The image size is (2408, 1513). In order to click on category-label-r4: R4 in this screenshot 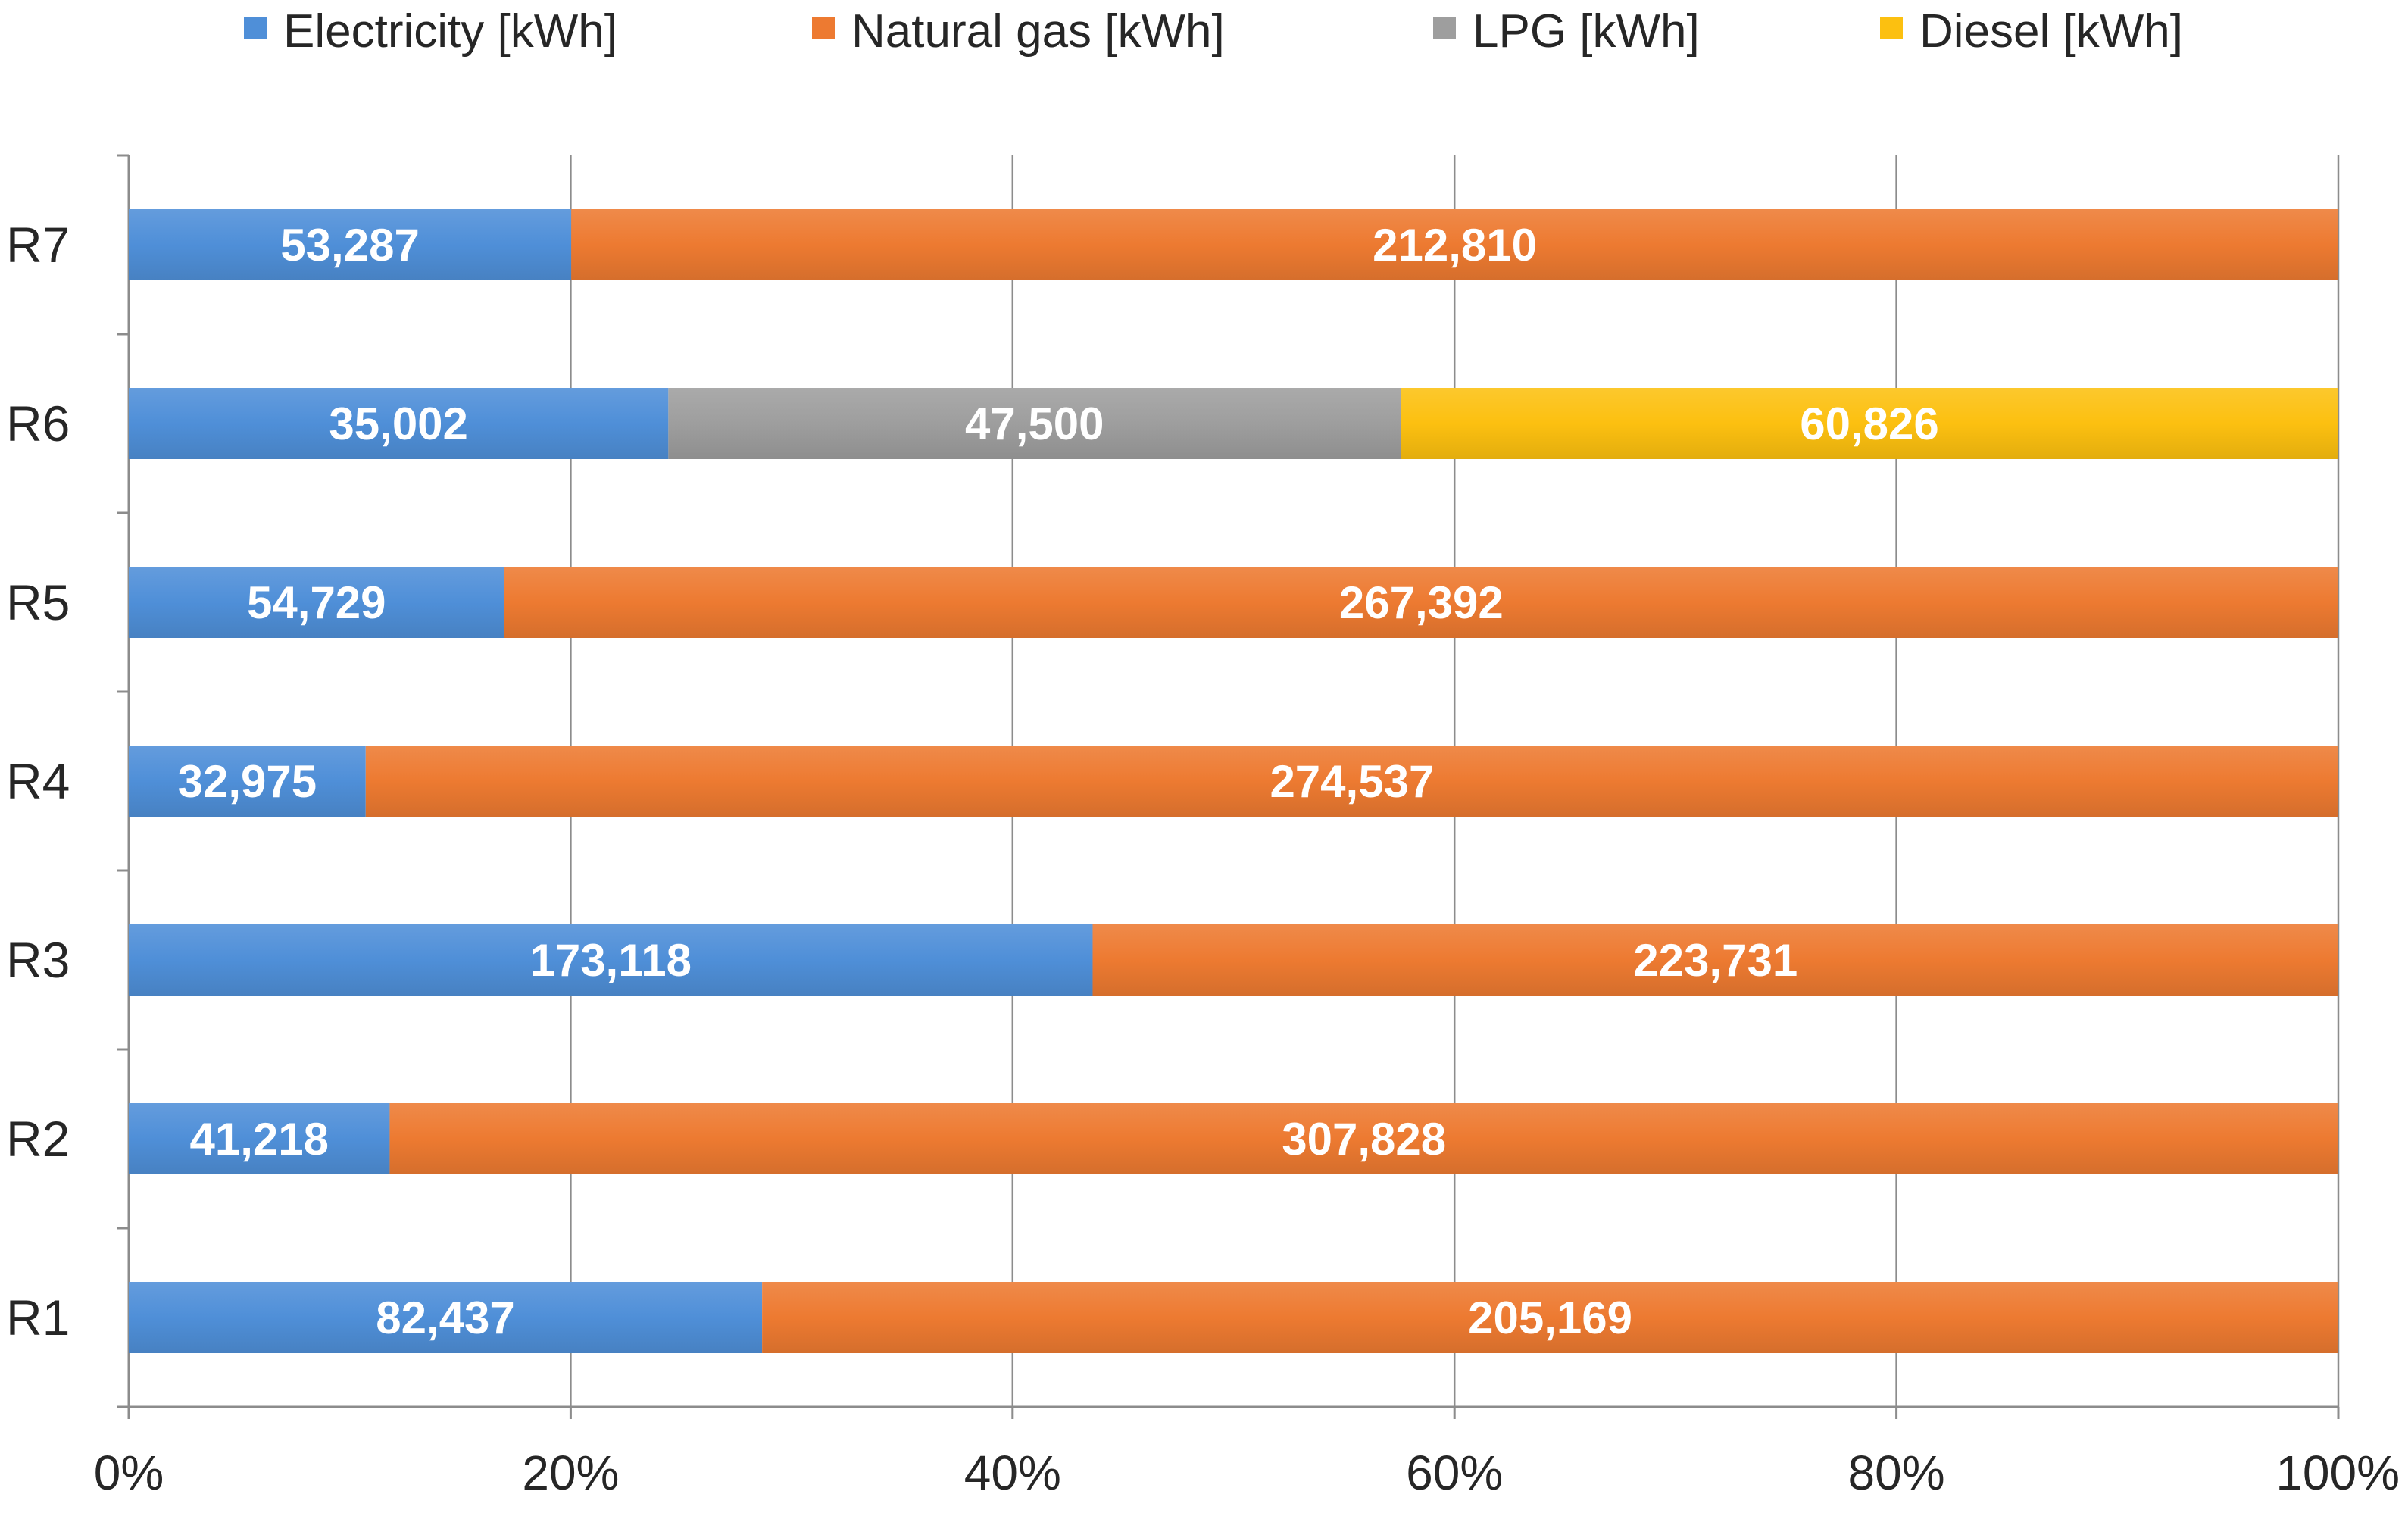, I will do `click(38, 781)`.